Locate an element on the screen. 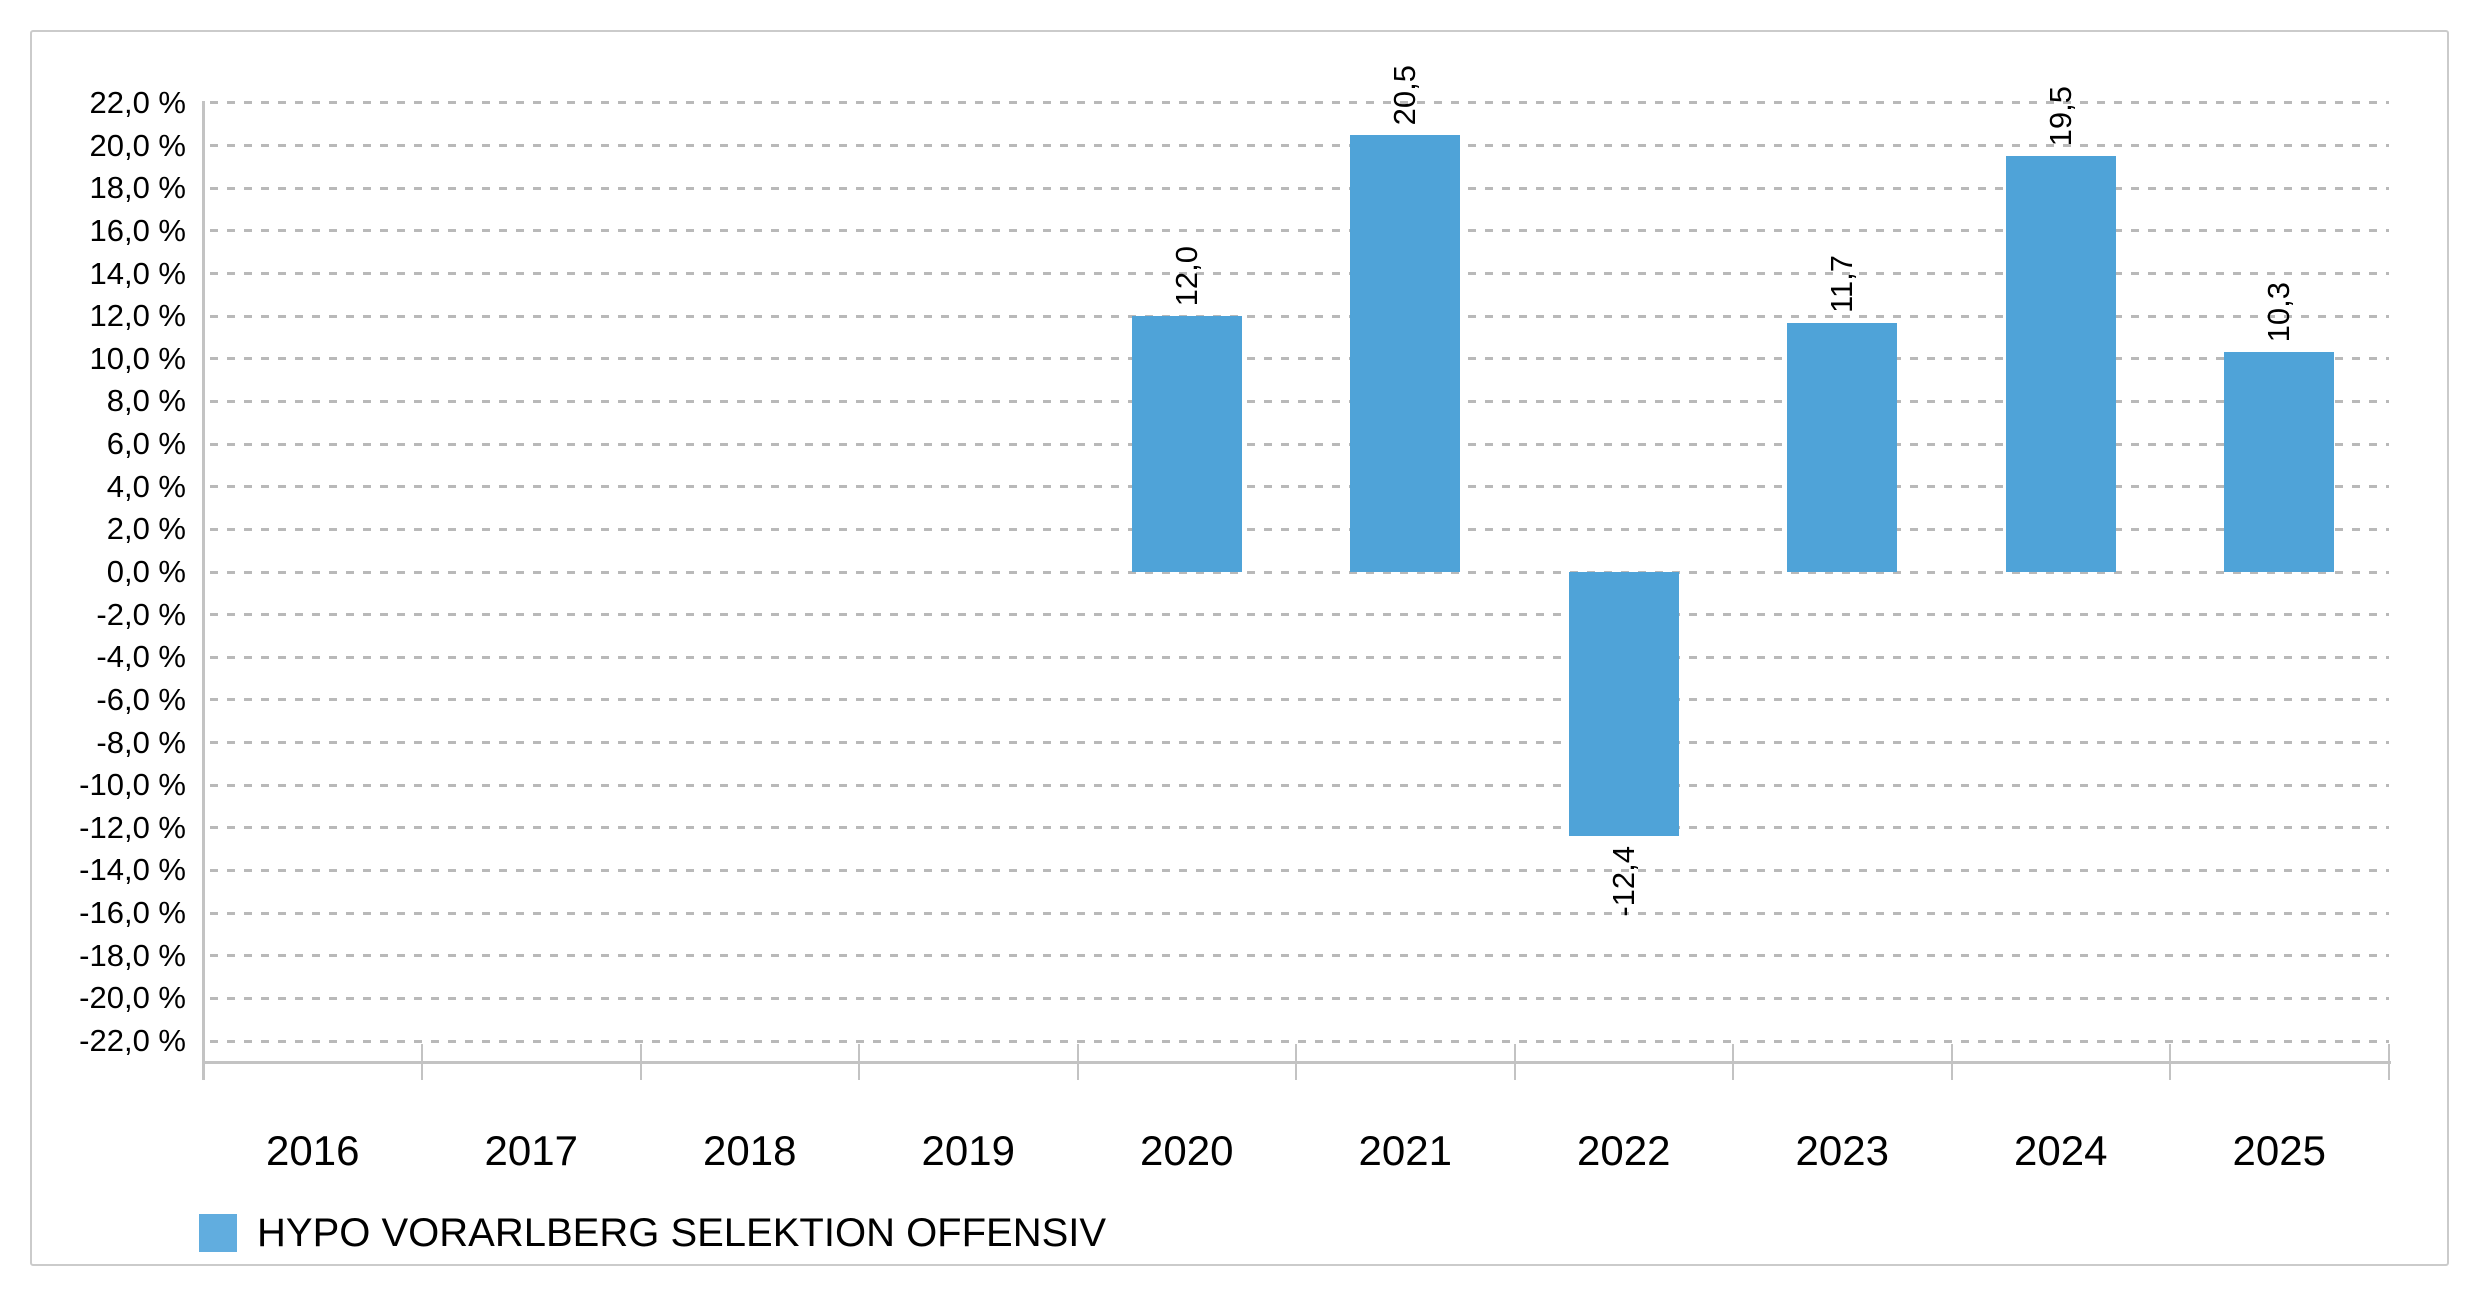 This screenshot has width=2480, height=1299. bar-2024 is located at coordinates (2060, 364).